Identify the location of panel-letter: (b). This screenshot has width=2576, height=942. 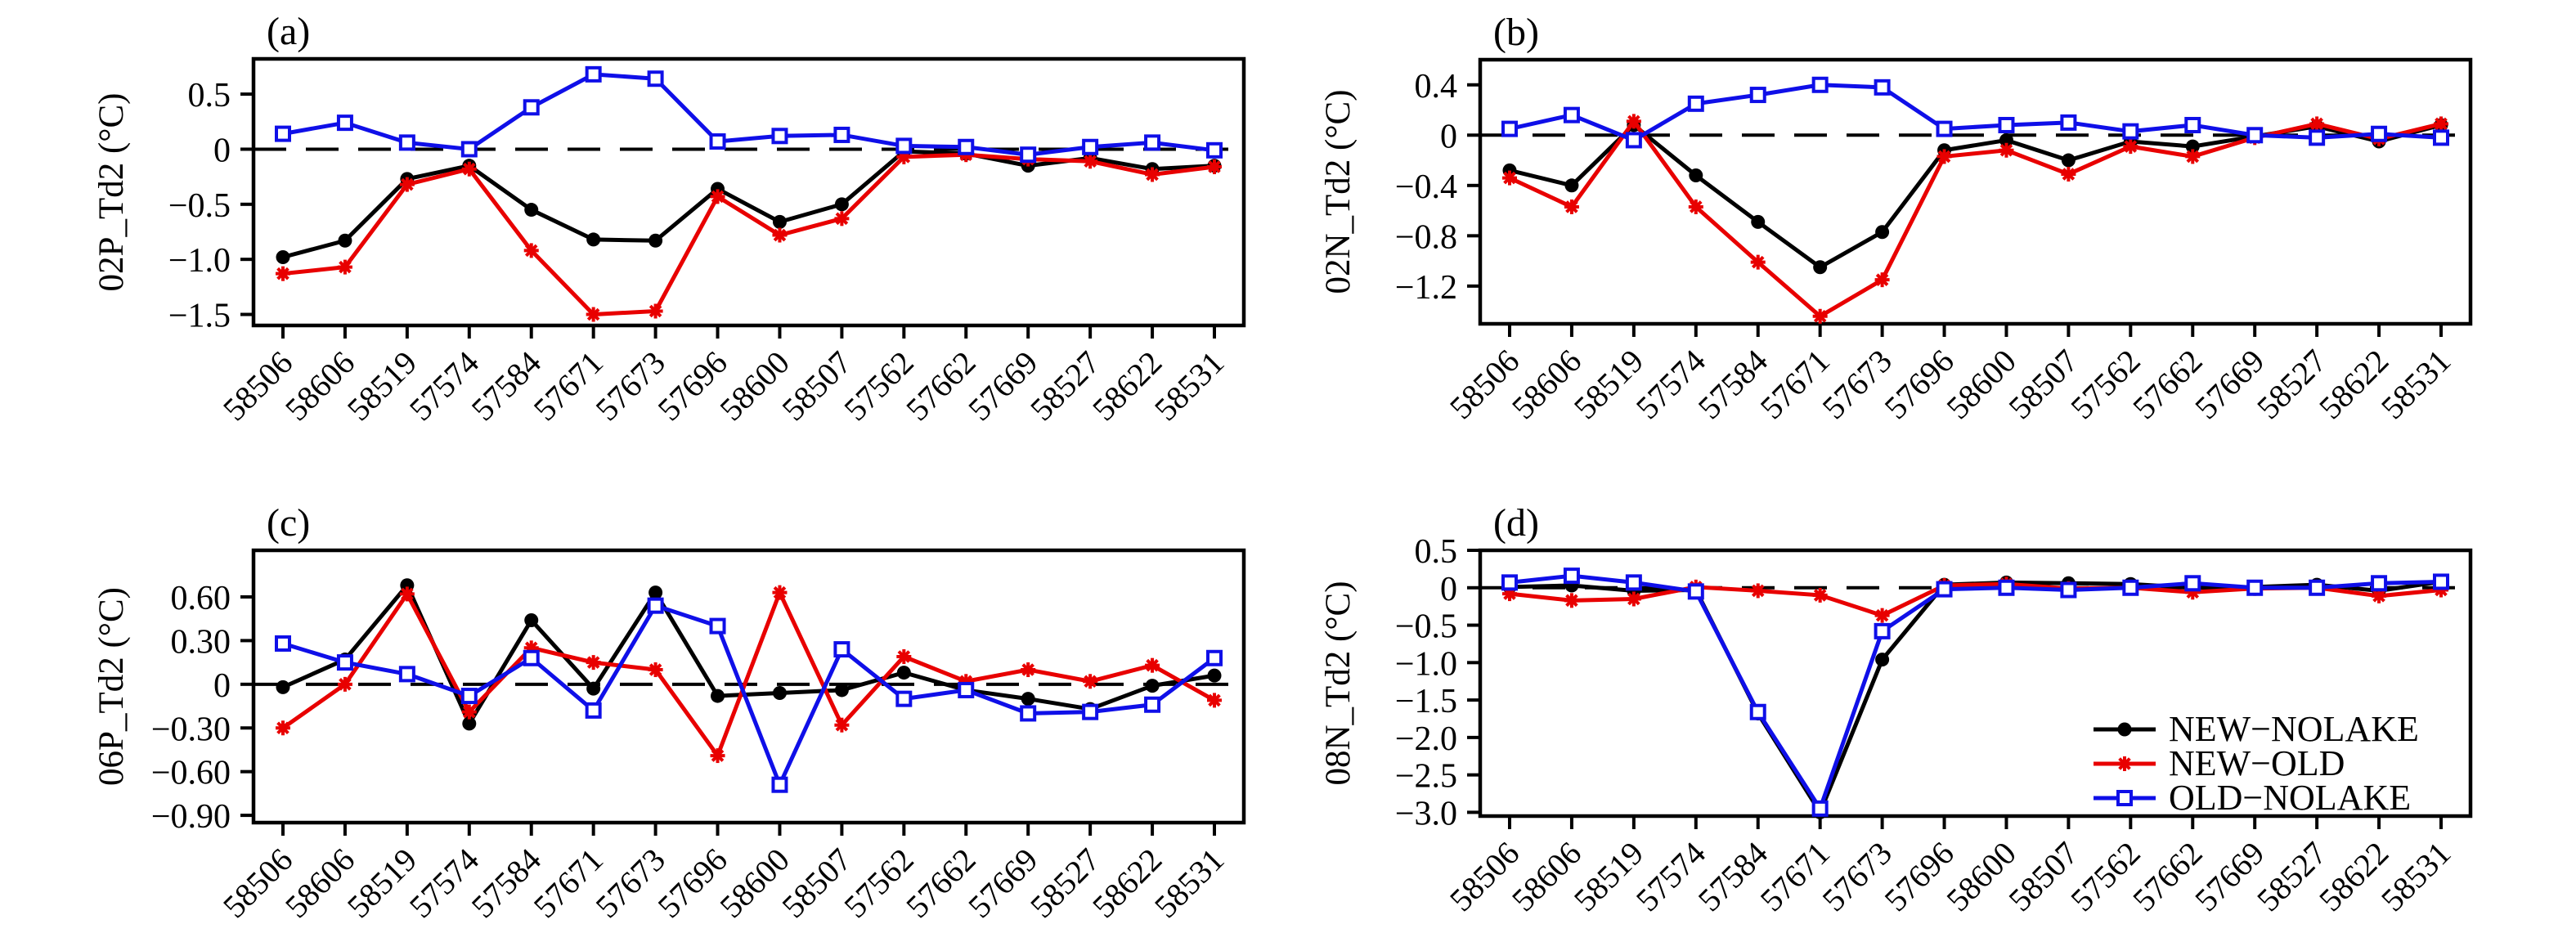
(1516, 32).